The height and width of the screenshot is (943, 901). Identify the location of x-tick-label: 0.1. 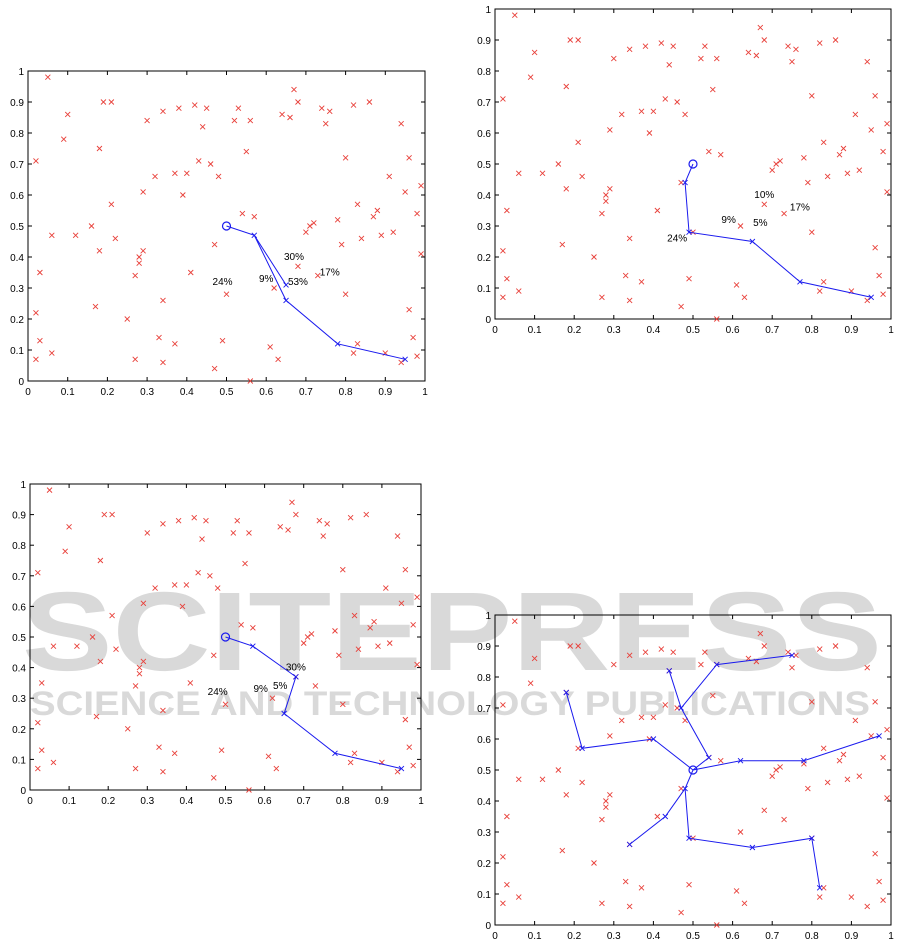
(535, 936).